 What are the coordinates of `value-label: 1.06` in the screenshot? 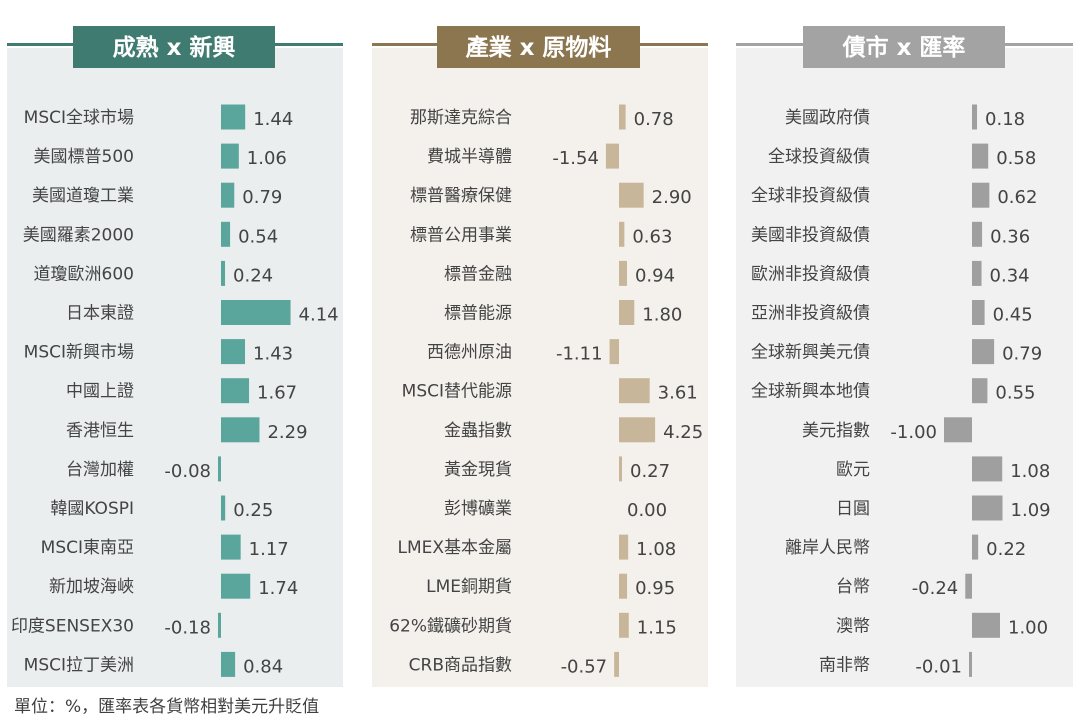 It's located at (267, 158).